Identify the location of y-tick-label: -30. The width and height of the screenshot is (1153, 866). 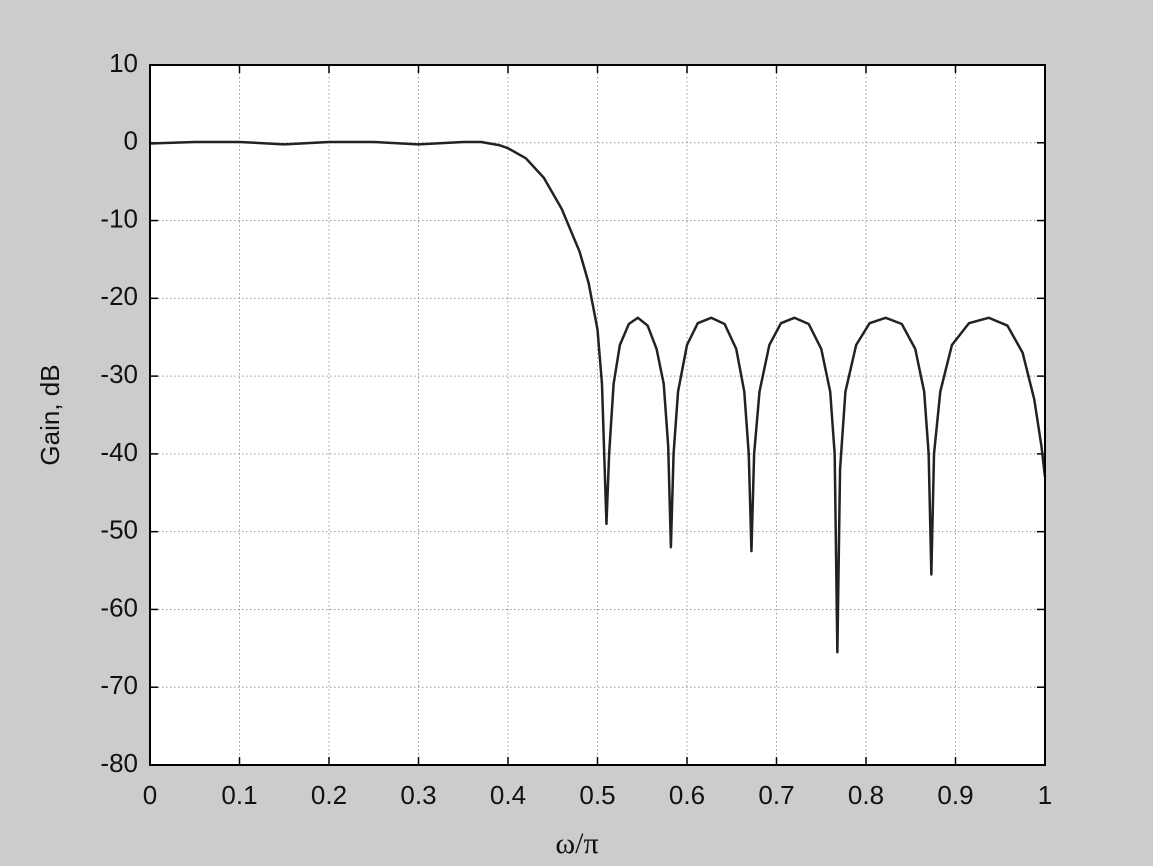
(119, 374).